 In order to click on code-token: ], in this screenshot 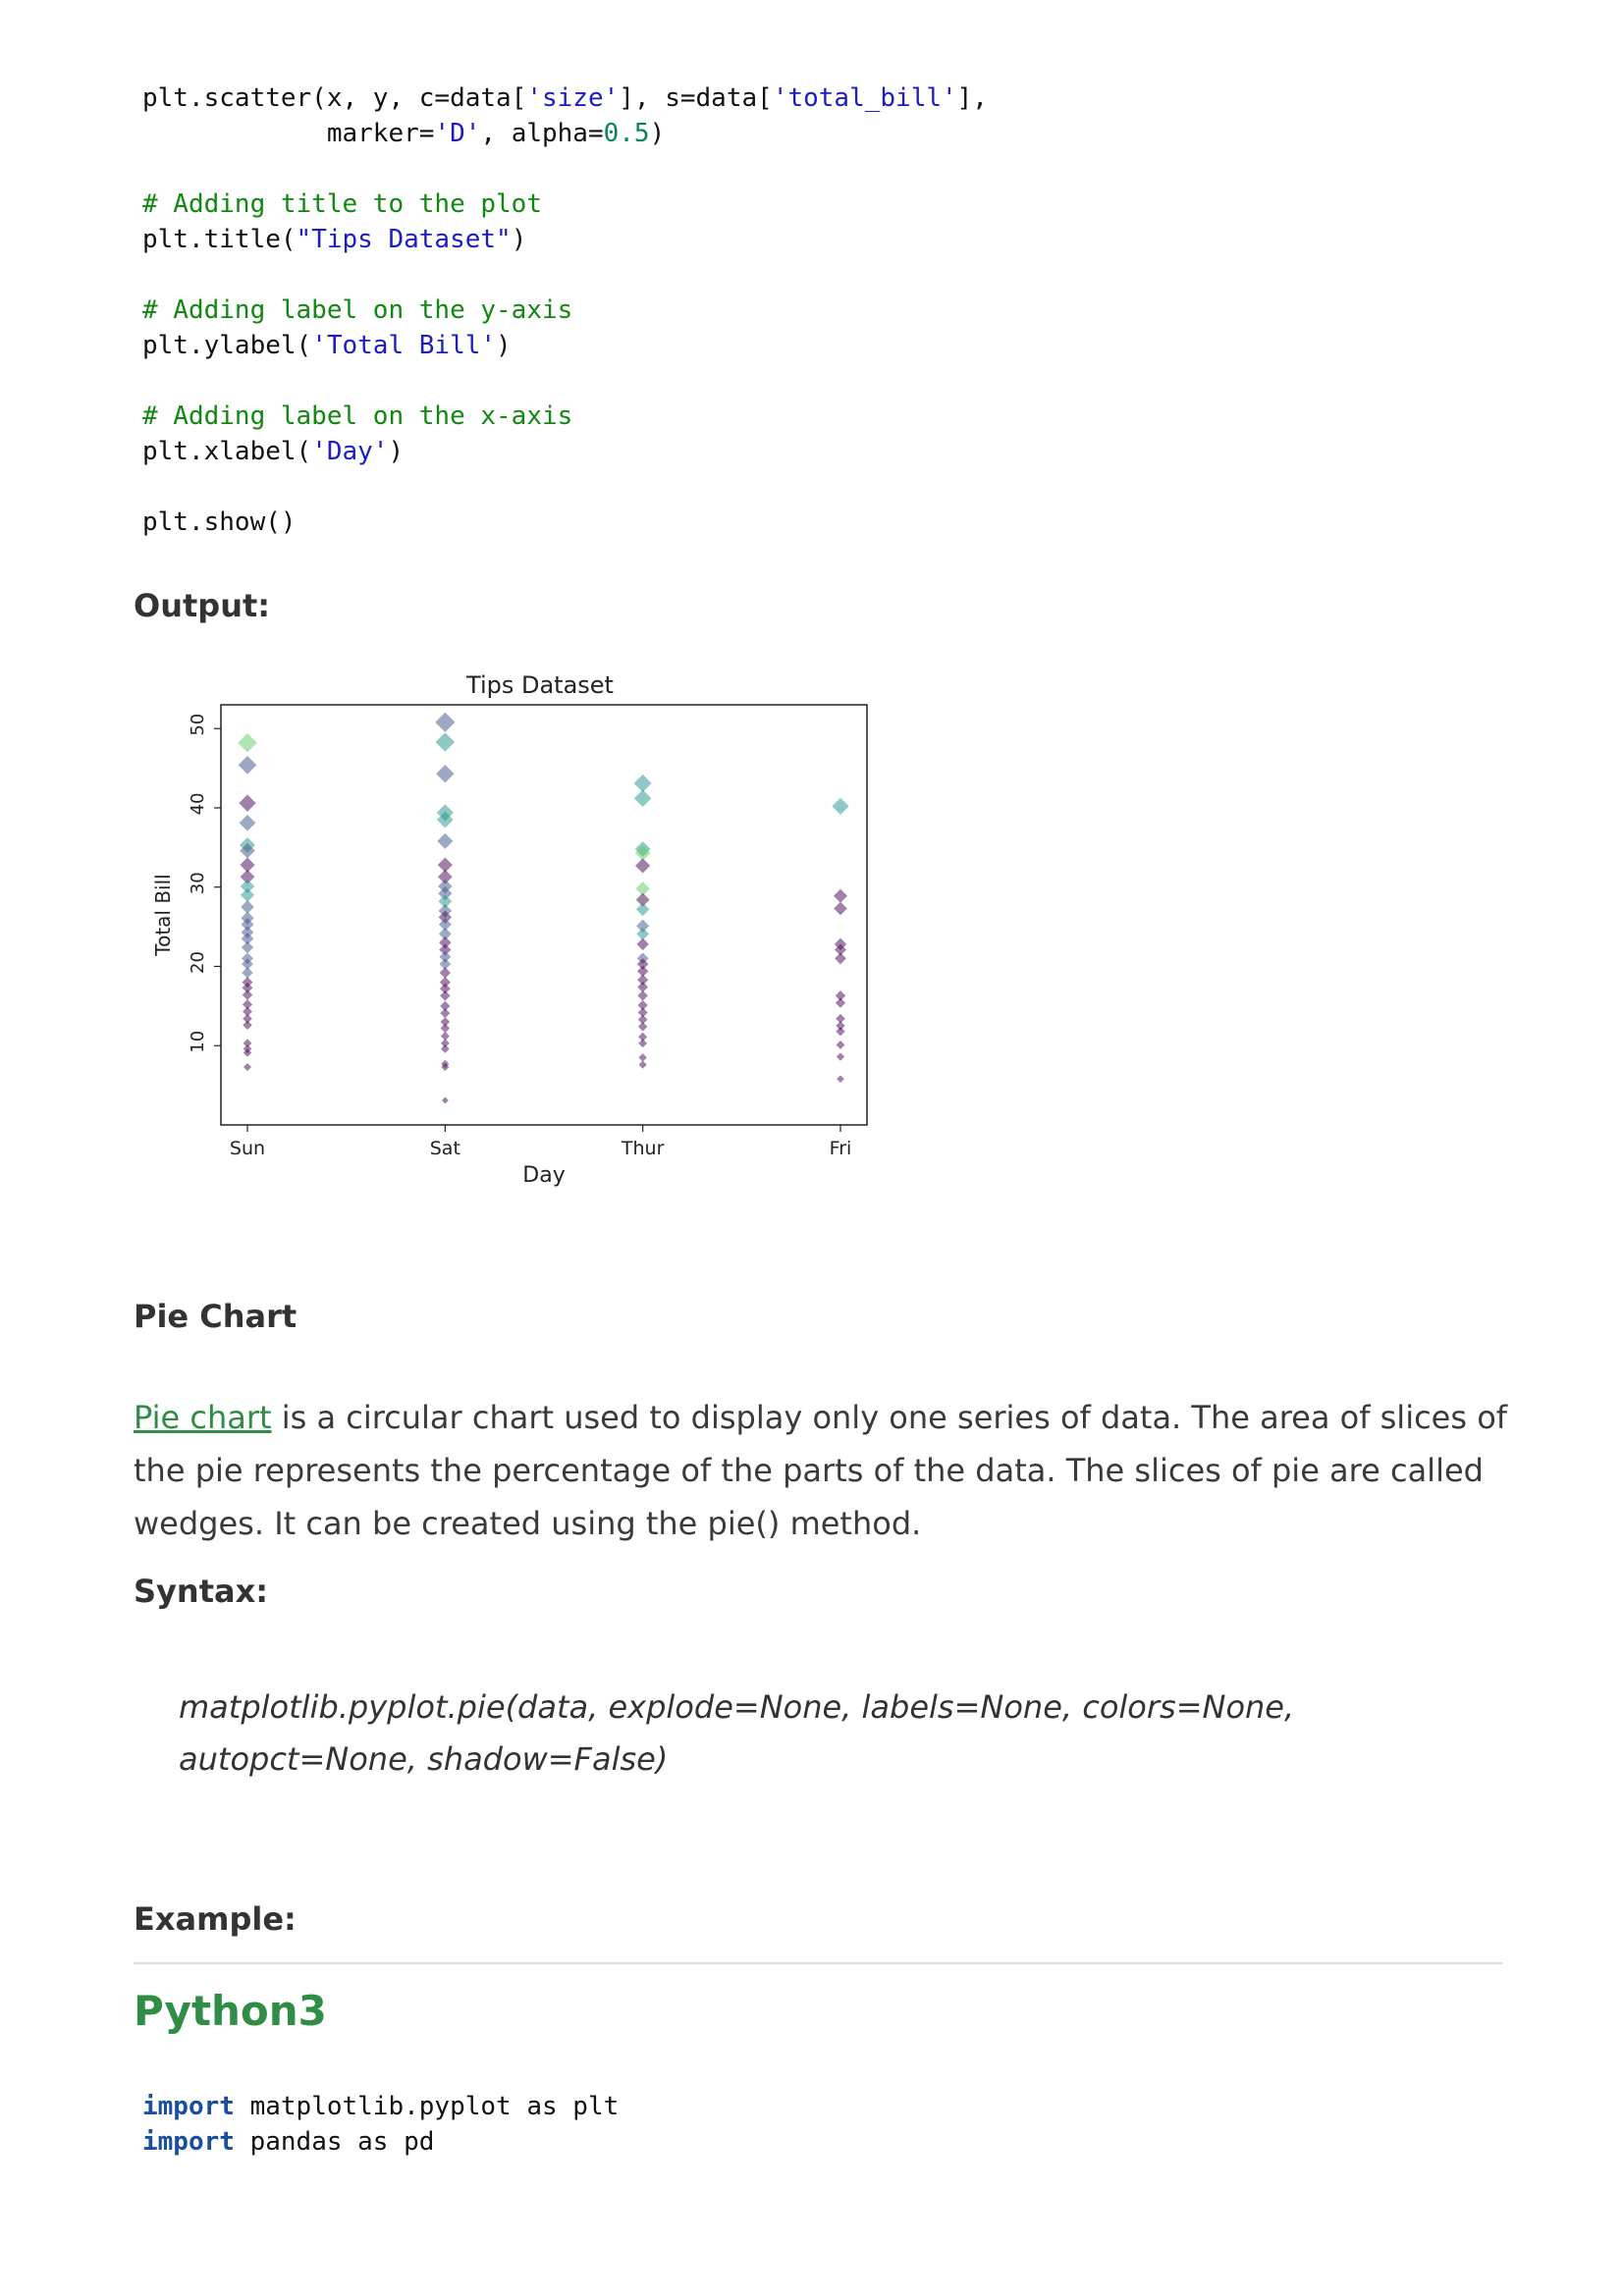, I will do `click(972, 98)`.